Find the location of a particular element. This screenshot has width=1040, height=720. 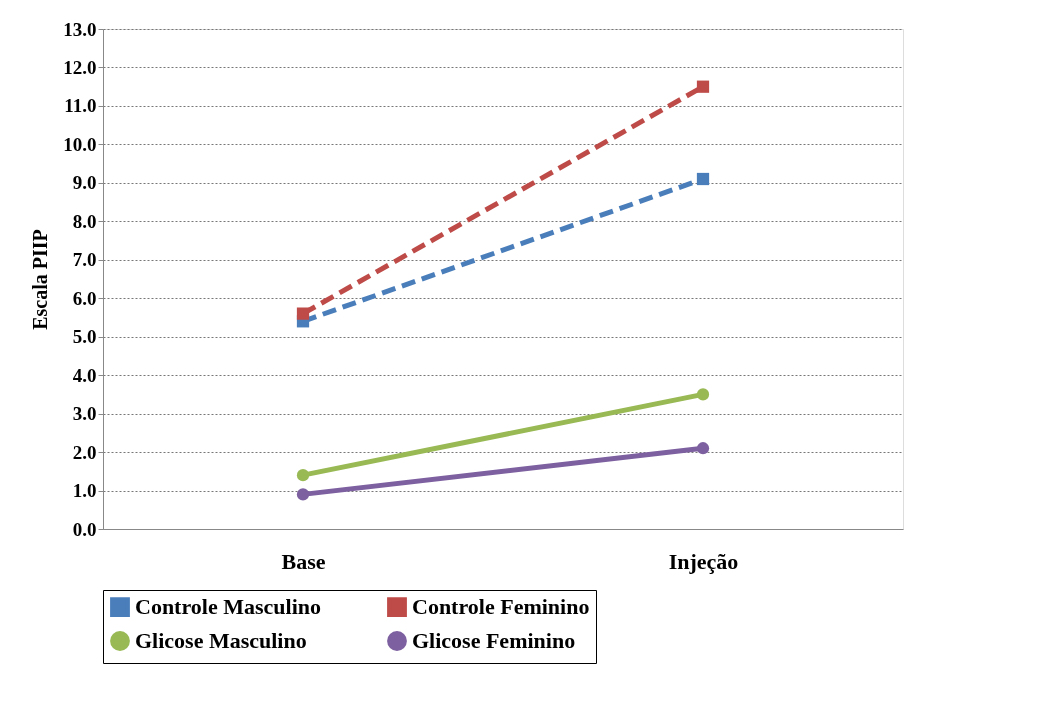

legend-label: Controle Feminino is located at coordinates (501, 607).